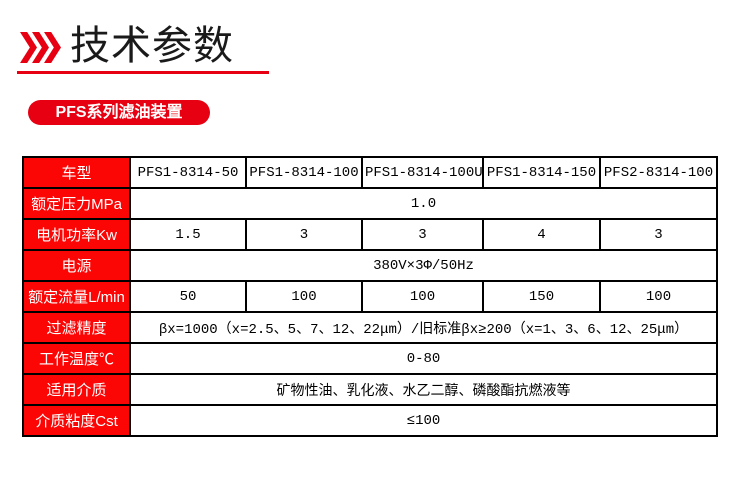 This screenshot has height=480, width=750. I want to click on row-label: 电机功率Kw, so click(76, 234).